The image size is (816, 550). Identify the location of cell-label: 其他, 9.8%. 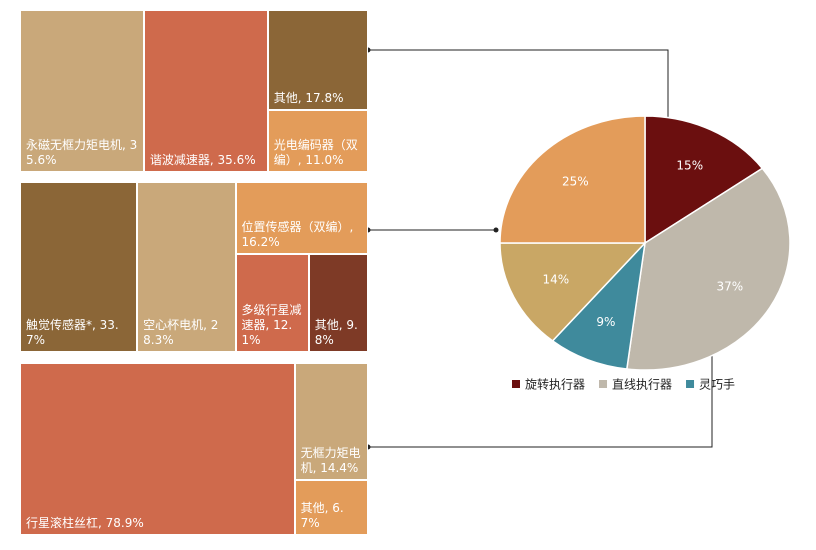
(336, 332).